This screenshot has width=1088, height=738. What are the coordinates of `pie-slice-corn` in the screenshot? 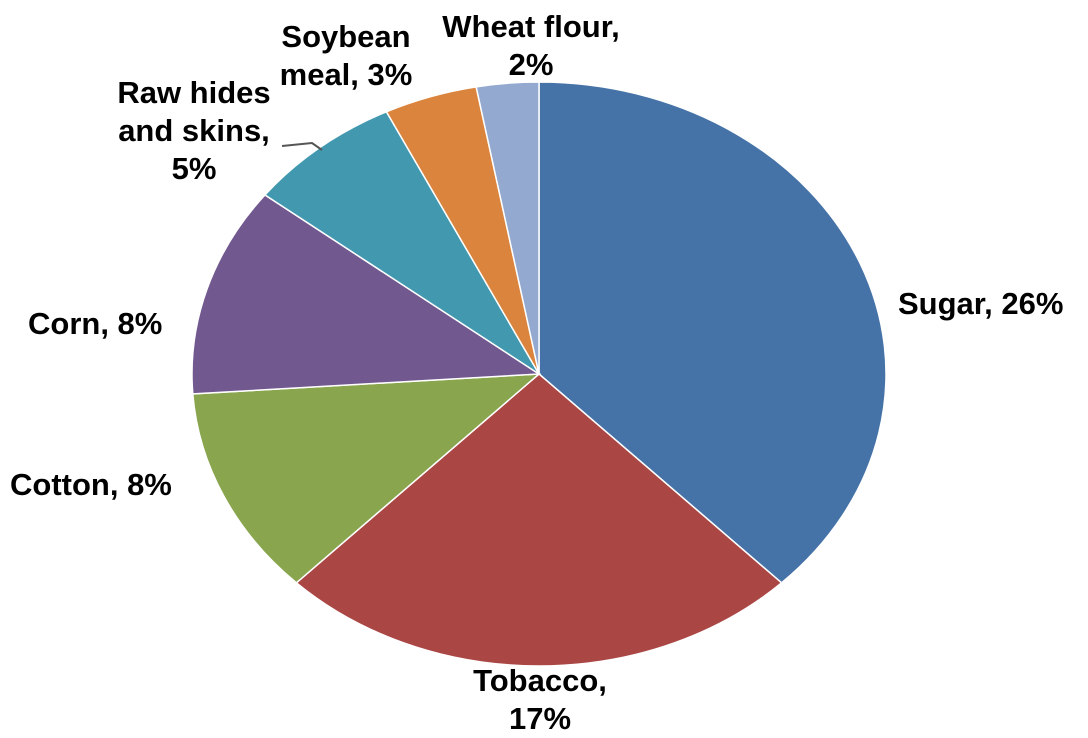 It's located at (366, 294).